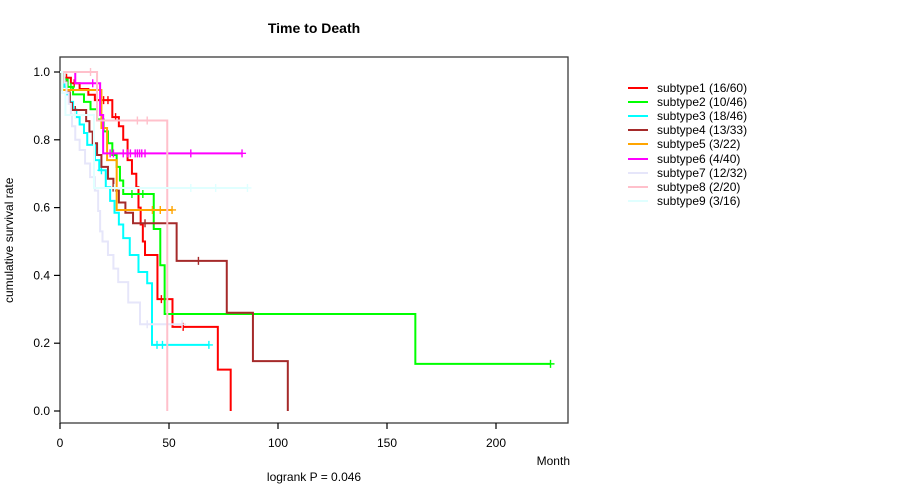  I want to click on legend-label: subtype7 (12/32), so click(702, 172).